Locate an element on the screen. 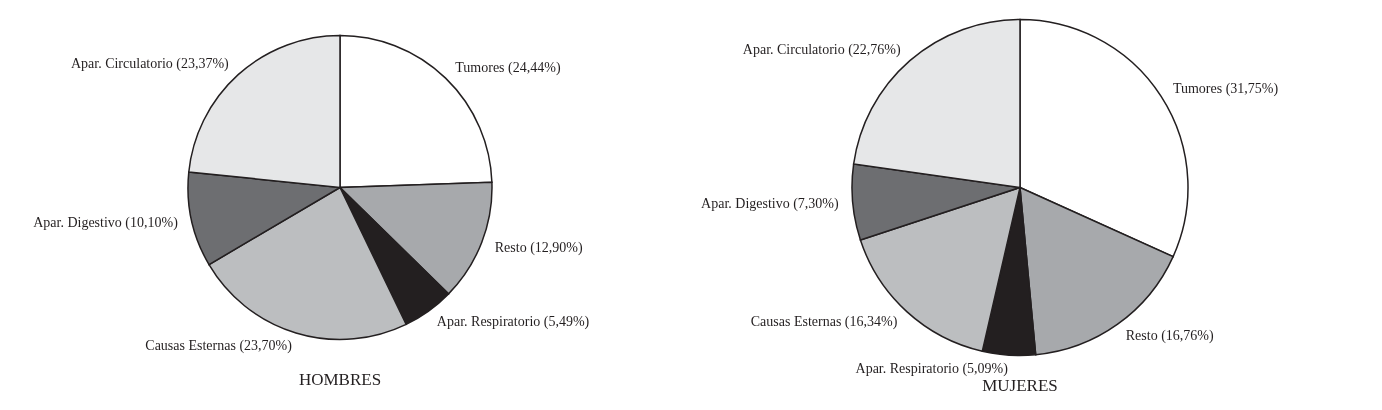  slice-label: Apar. Circulatorio (22,76%) is located at coordinates (821, 50).